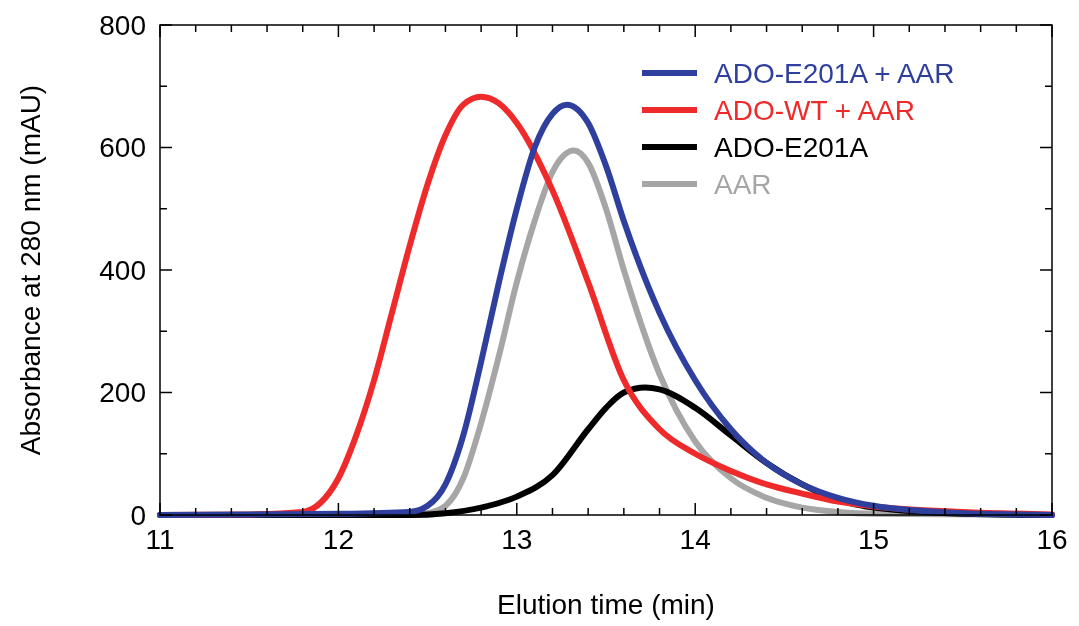  Describe the element at coordinates (122, 148) in the screenshot. I see `y-tick-label: 600` at that location.